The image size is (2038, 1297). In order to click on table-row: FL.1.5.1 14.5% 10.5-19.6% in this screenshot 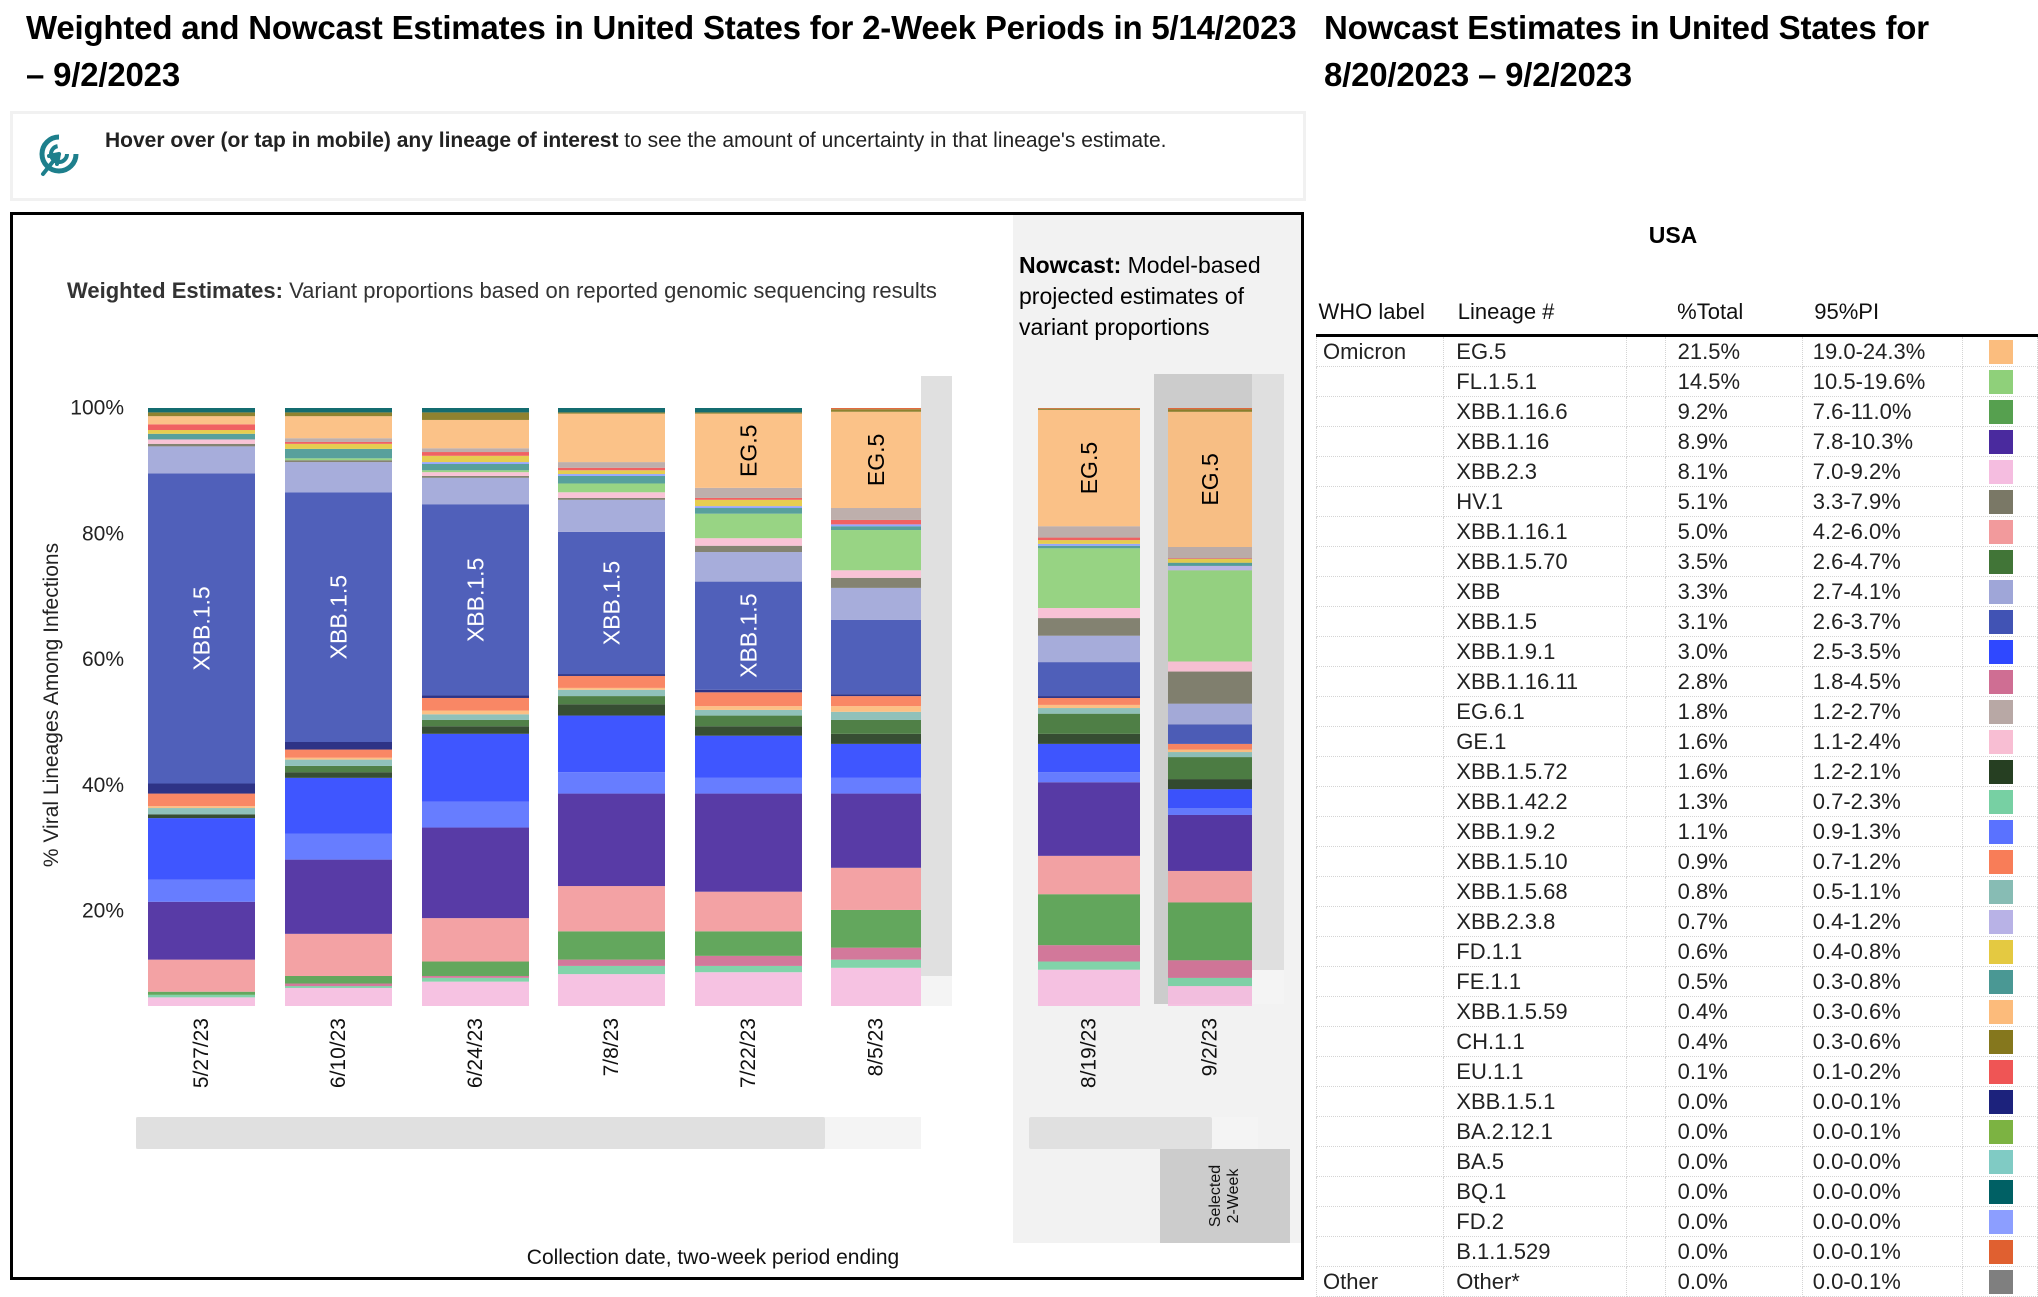, I will do `click(1676, 381)`.